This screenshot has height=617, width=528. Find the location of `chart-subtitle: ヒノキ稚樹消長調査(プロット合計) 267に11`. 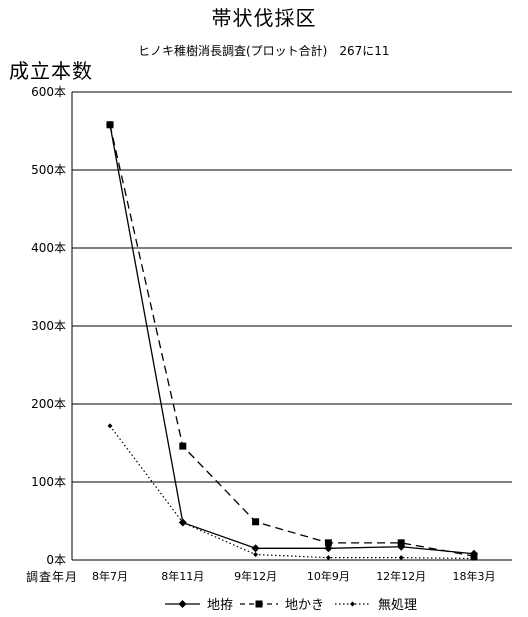

chart-subtitle: ヒノキ稚樹消長調査(プロット合計) 267に11 is located at coordinates (264, 51).